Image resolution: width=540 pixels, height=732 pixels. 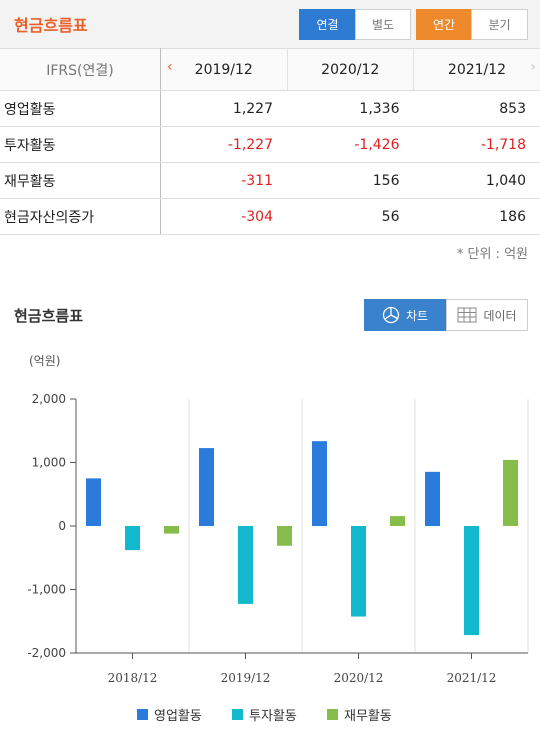 I want to click on table-row: 재무활동 -311 156 1,040, so click(x=270, y=180).